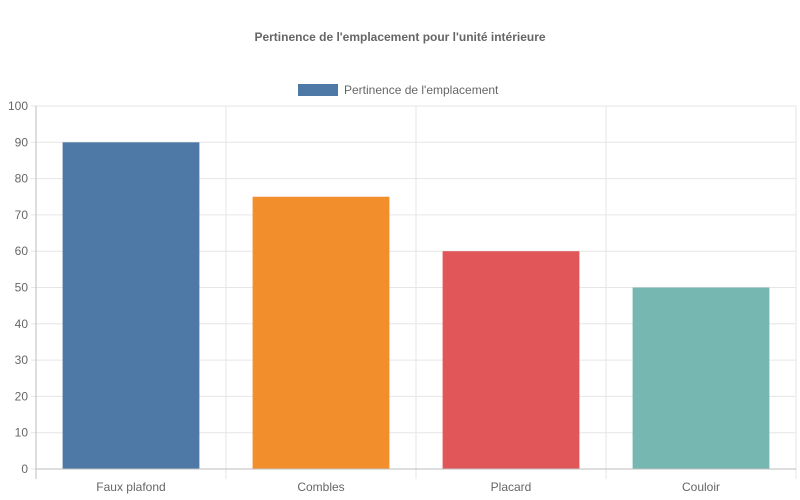 The height and width of the screenshot is (500, 800). What do you see at coordinates (131, 306) in the screenshot?
I see `bar-faux-plafond` at bounding box center [131, 306].